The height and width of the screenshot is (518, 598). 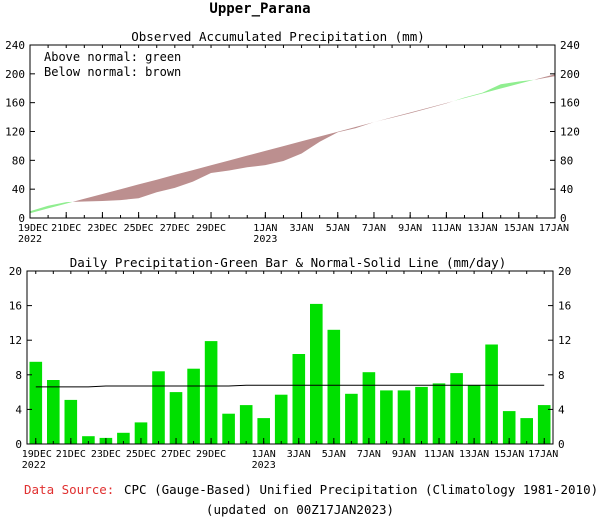 I want to click on y-tick-label-left: 4, so click(x=18, y=409).